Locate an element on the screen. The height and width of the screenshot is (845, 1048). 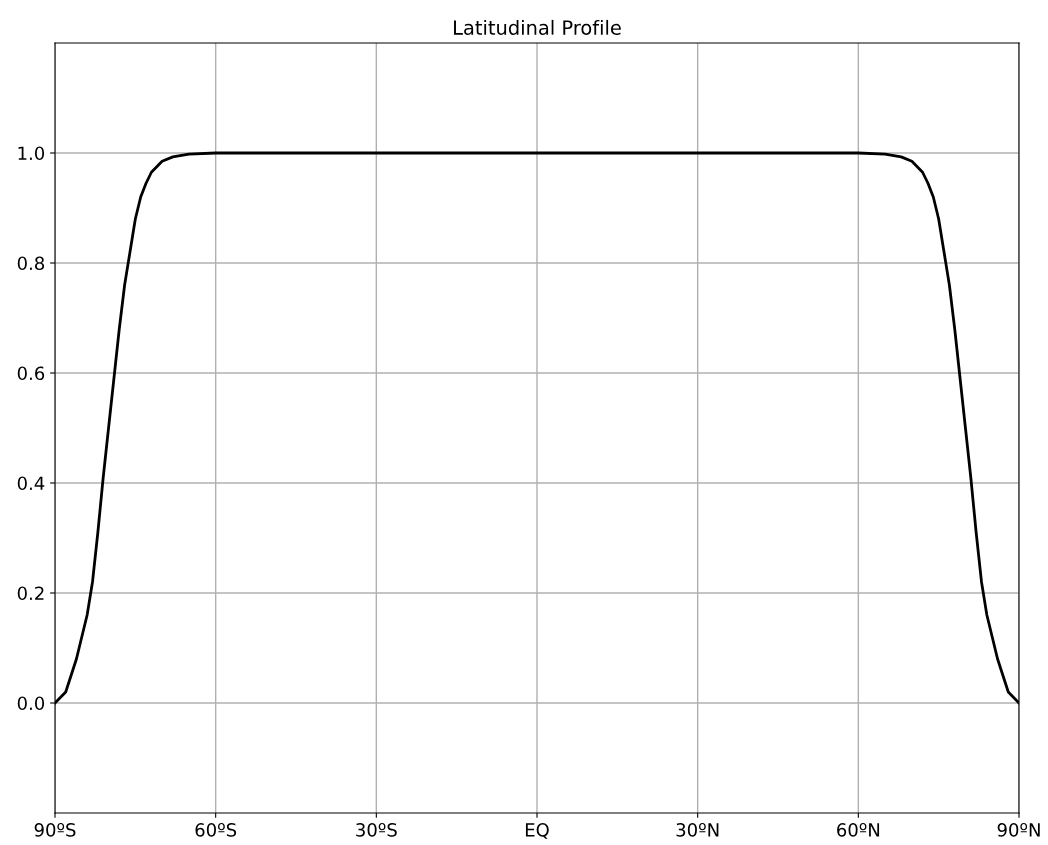
y-tick-label: 0.6 is located at coordinates (31, 373).